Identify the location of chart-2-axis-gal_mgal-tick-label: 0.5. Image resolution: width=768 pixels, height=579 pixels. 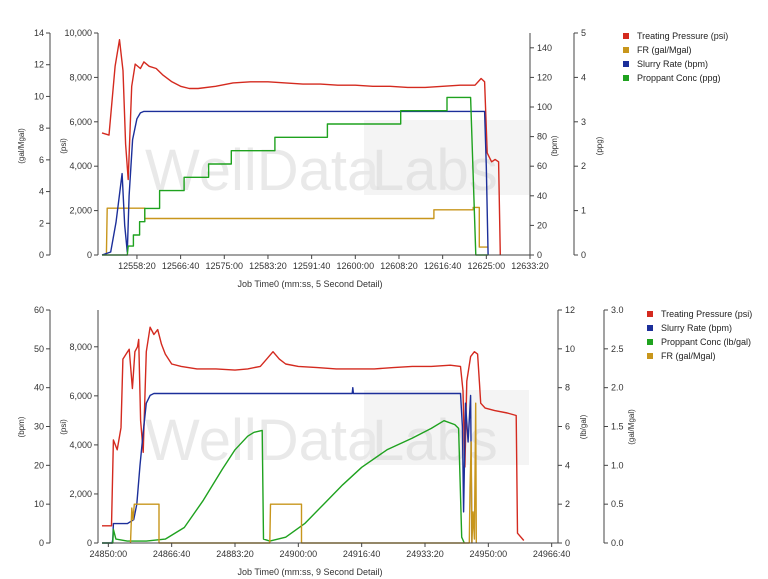
(617, 504).